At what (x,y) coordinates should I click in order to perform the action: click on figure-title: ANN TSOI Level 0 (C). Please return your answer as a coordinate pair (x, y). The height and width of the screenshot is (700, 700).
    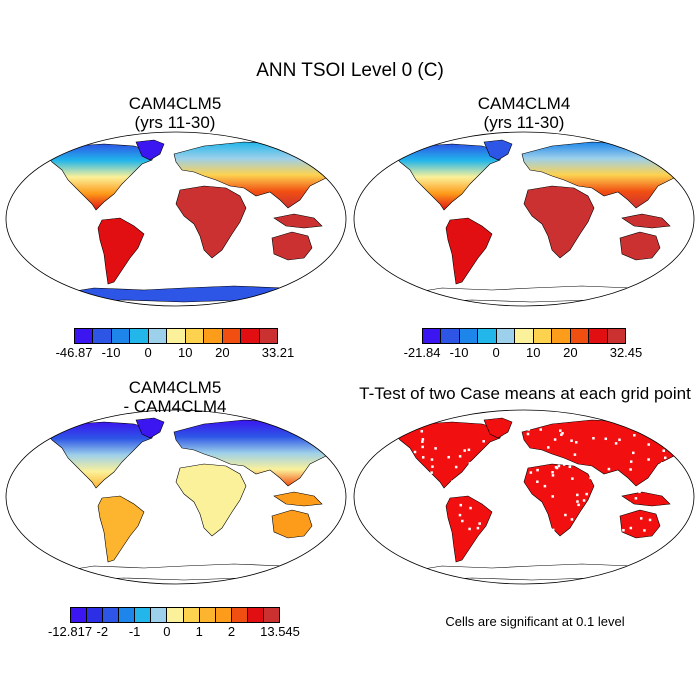
    Looking at the image, I should click on (350, 70).